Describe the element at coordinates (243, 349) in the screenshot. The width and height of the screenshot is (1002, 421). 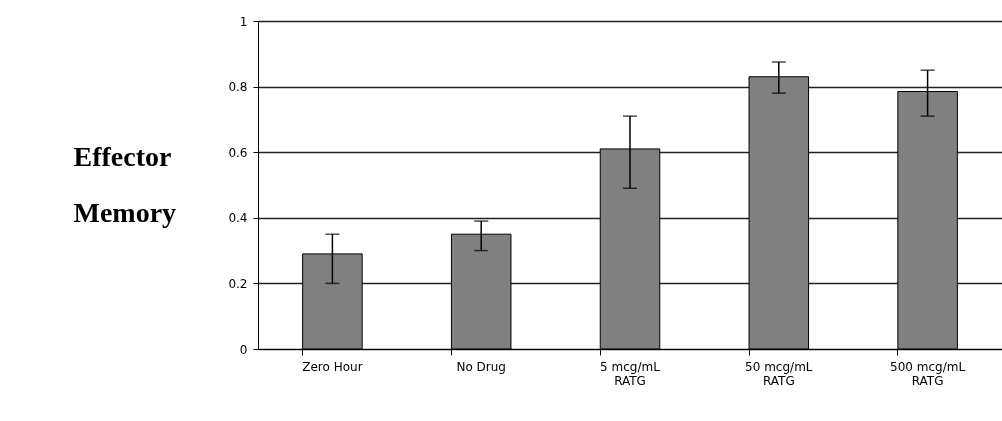
I see `y-tick-label: 0` at that location.